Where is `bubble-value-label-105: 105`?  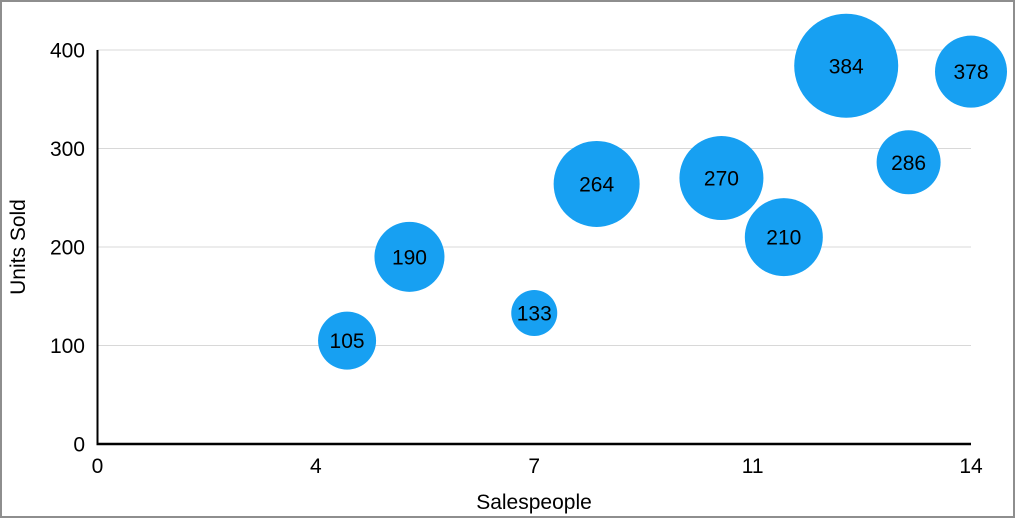
bubble-value-label-105: 105 is located at coordinates (347, 341).